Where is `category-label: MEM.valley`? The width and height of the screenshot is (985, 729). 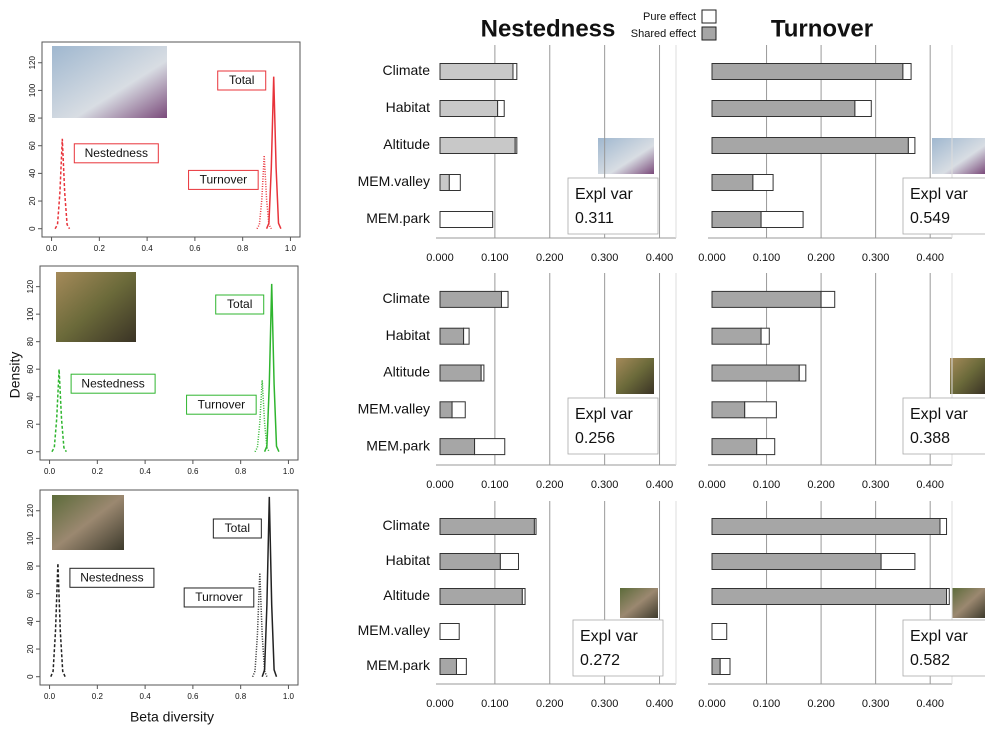 category-label: MEM.valley is located at coordinates (394, 181).